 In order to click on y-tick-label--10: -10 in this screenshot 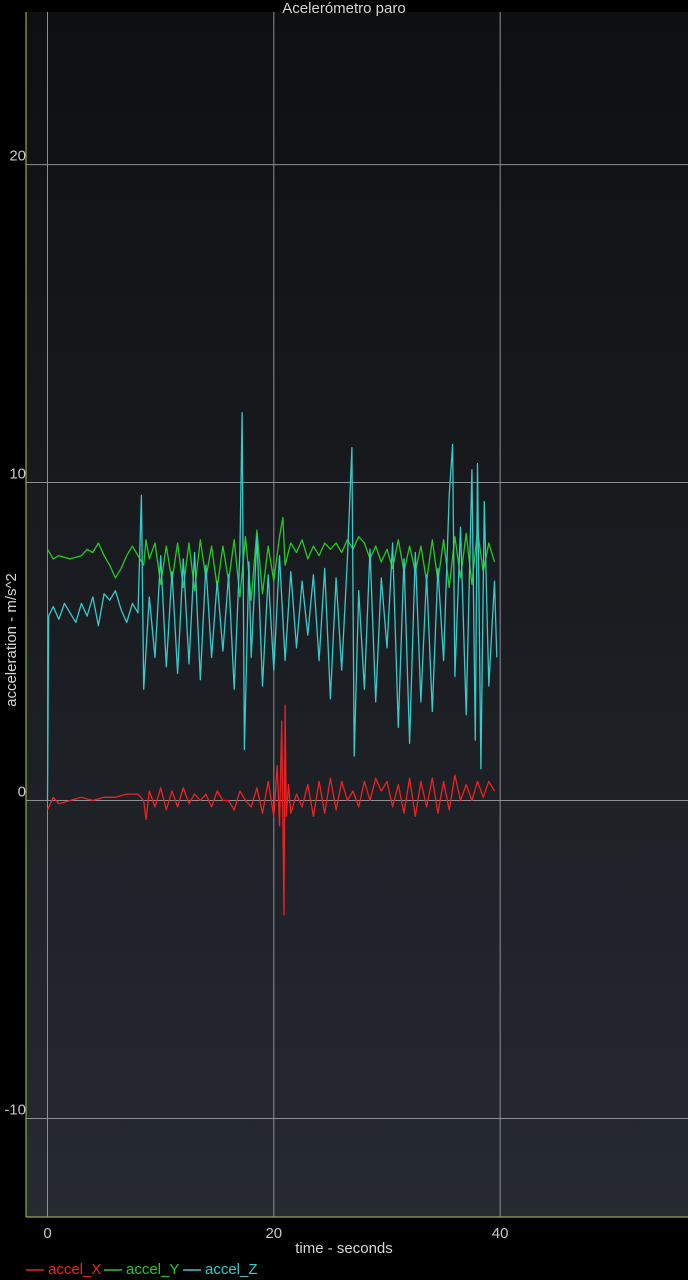, I will do `click(15, 1109)`.